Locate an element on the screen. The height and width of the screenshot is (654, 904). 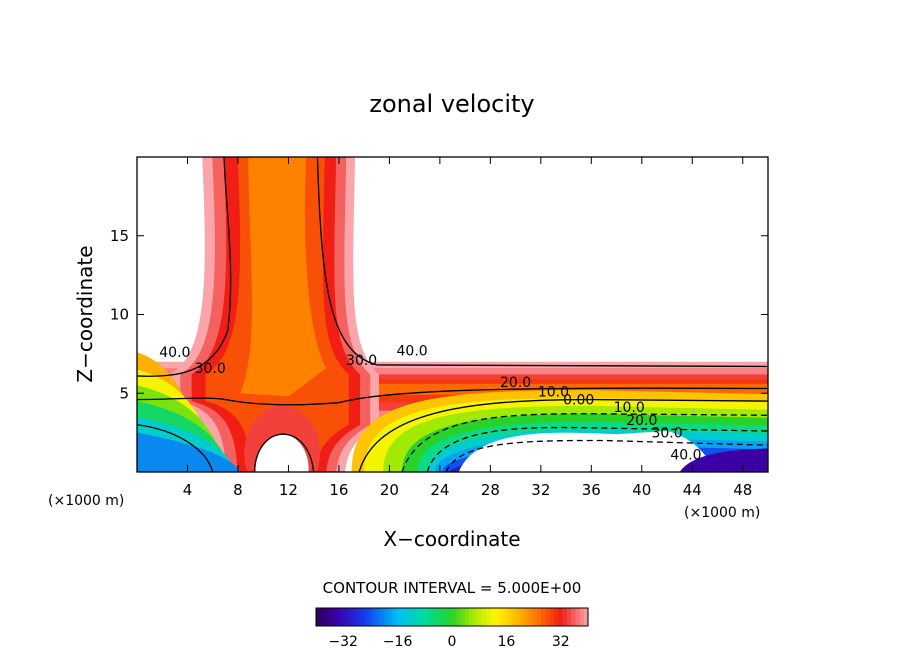
contour-label: 0.00 is located at coordinates (578, 400).